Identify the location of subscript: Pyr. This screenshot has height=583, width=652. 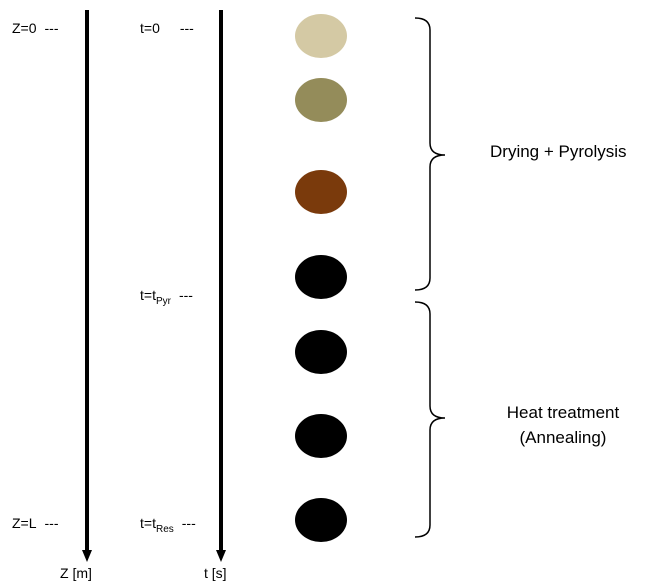
(164, 301).